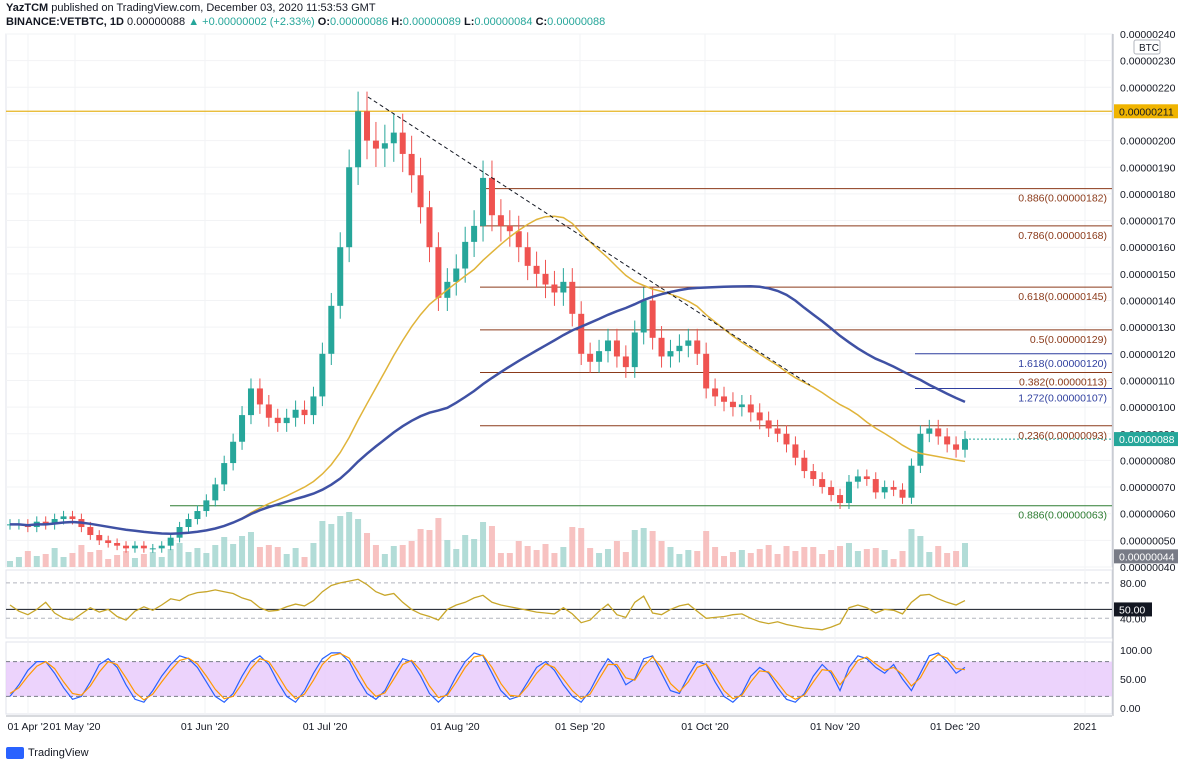  What do you see at coordinates (1148, 515) in the screenshot?
I see `y-tick-label: 0.00000060` at bounding box center [1148, 515].